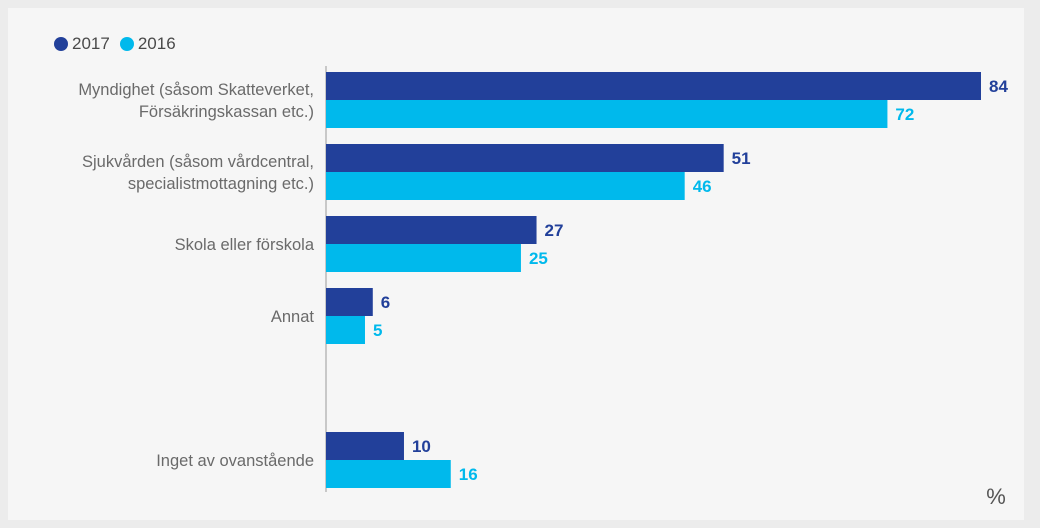 The width and height of the screenshot is (1040, 528). I want to click on category-label-0-0: Myndighet (såsom Skatteverket,, so click(196, 90).